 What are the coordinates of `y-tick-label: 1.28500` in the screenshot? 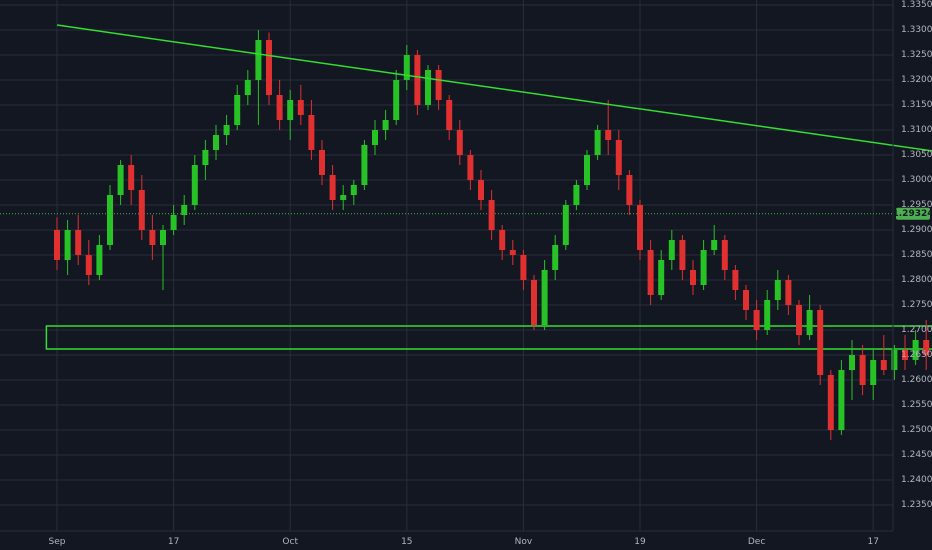 It's located at (916, 255).